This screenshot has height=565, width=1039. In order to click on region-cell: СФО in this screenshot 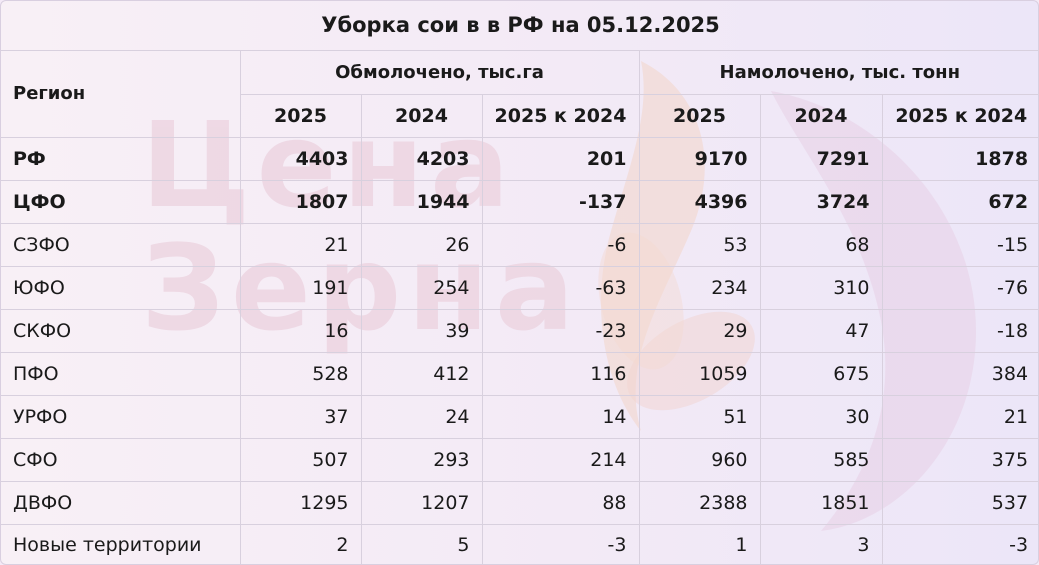, I will do `click(121, 459)`.